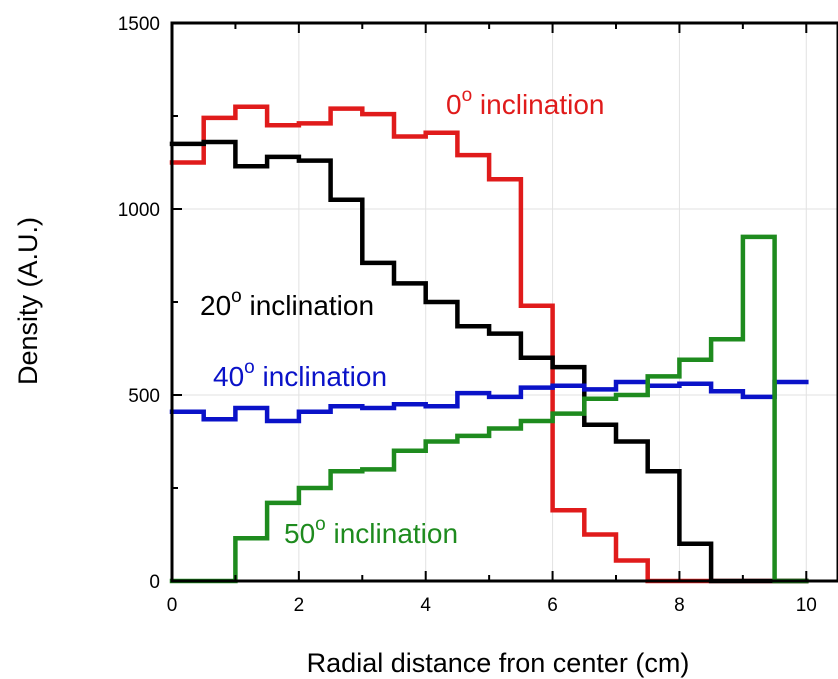 The width and height of the screenshot is (838, 679). Describe the element at coordinates (154, 582) in the screenshot. I see `y-tick-label: 0` at that location.